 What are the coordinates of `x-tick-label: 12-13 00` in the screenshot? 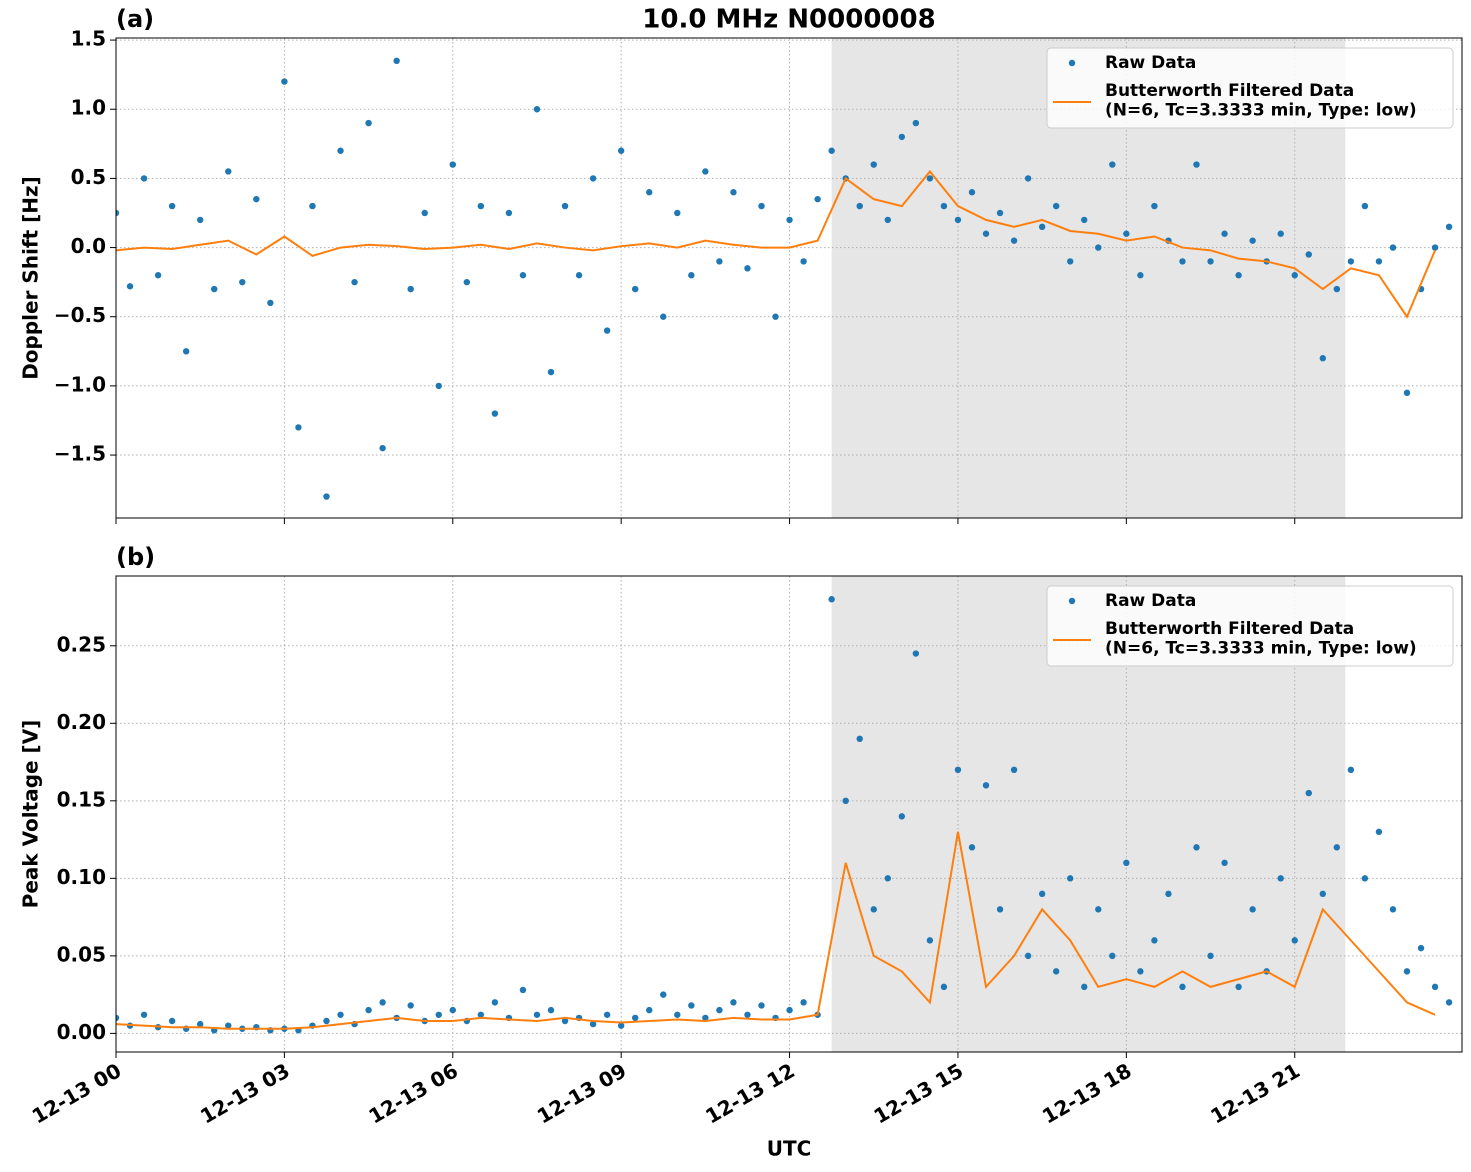 It's located at (77, 1093).